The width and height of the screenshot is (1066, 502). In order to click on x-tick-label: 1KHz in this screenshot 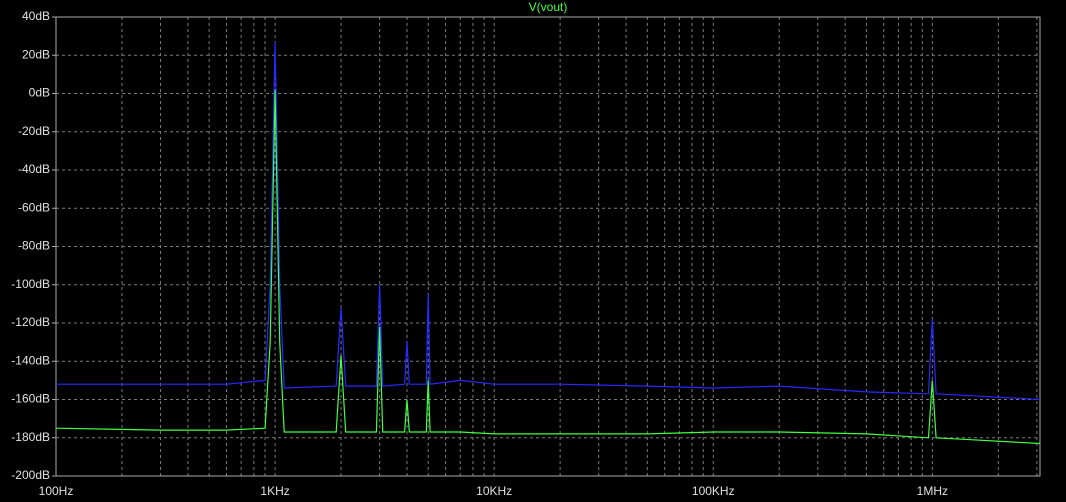, I will do `click(274, 491)`.